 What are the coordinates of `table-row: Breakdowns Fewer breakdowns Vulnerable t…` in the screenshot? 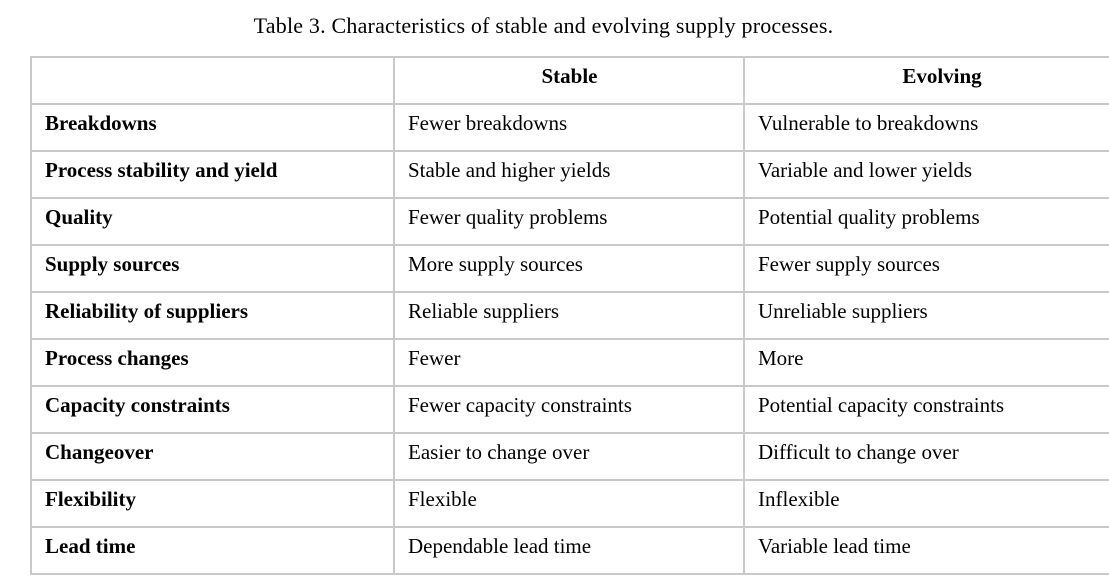 It's located at (569, 127).